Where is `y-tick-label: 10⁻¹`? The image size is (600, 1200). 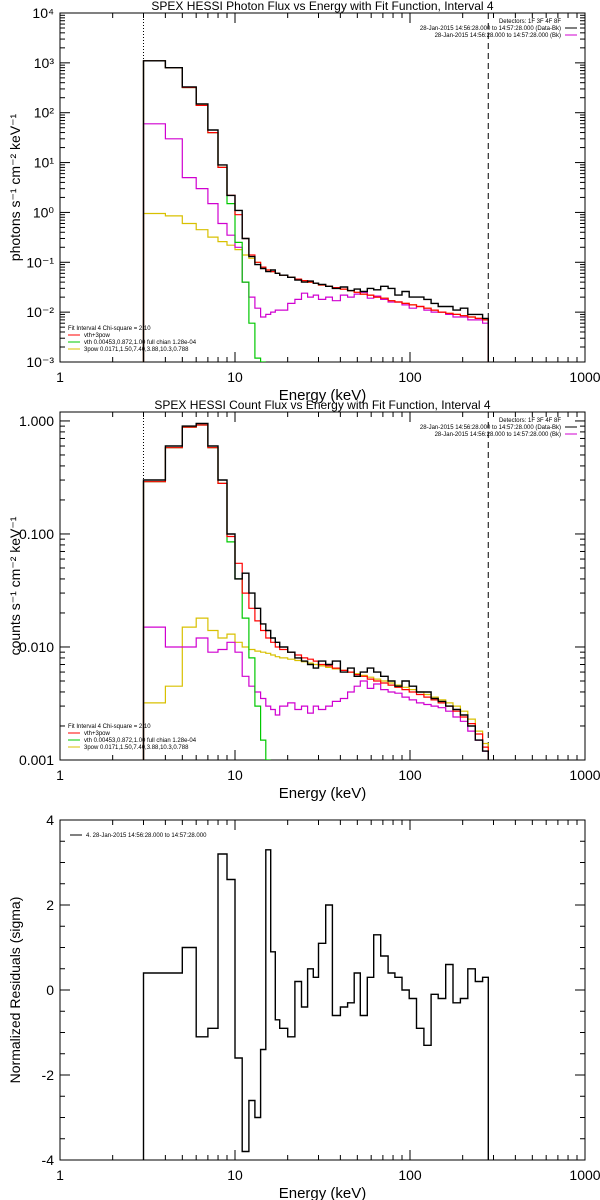
y-tick-label: 10⁻¹ is located at coordinates (40, 262).